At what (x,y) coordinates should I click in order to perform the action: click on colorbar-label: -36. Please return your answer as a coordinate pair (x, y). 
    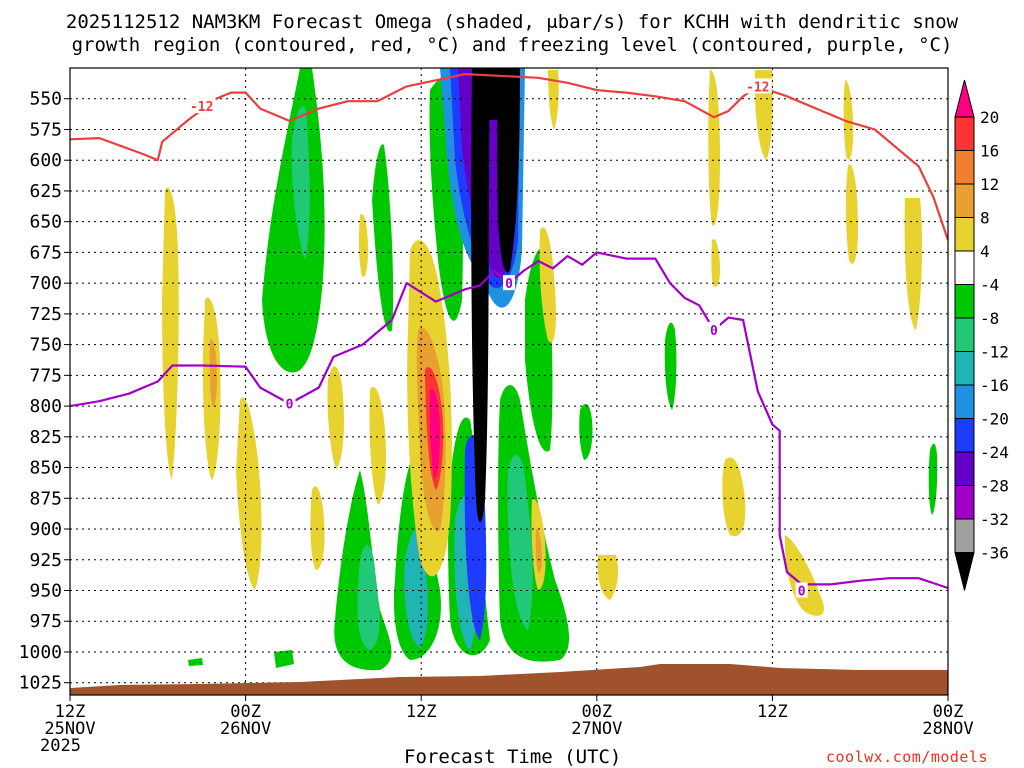
    Looking at the image, I should click on (994, 553).